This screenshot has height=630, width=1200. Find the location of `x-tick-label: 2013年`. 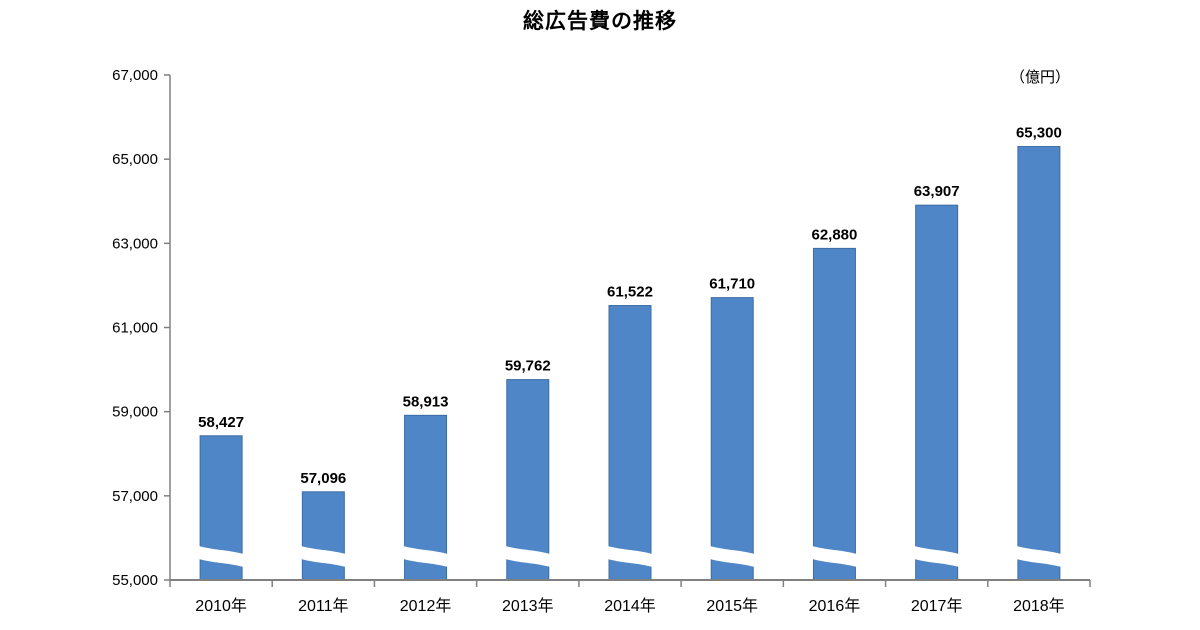

x-tick-label: 2013年 is located at coordinates (528, 606).